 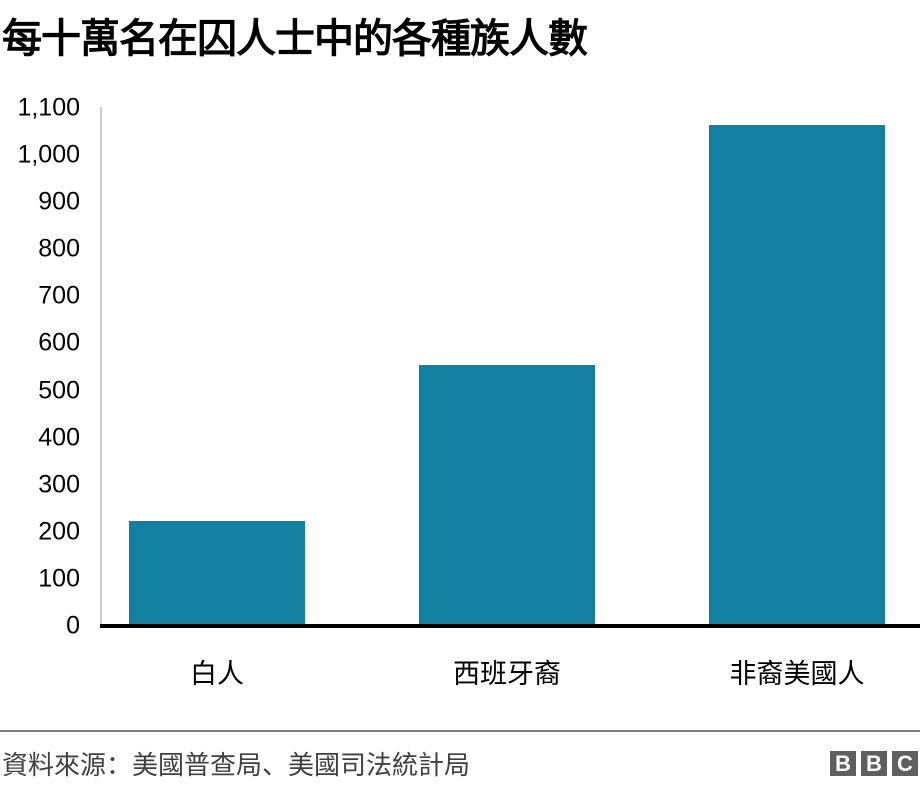 I want to click on bbc-logo: B B C, so click(x=874, y=763).